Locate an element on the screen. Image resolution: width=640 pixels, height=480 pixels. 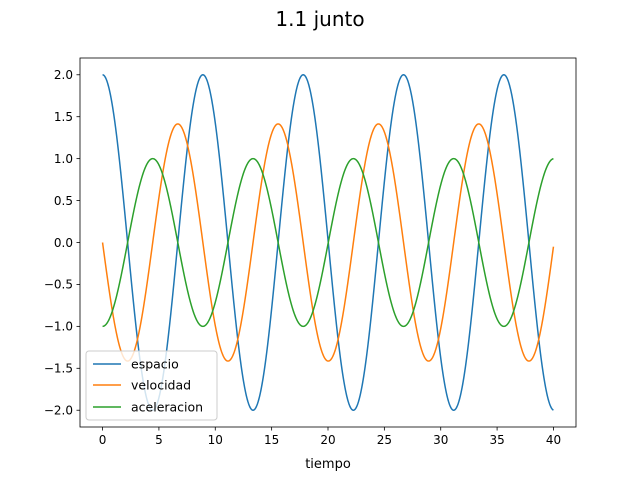
legend: espacio velocidad aceleracion is located at coordinates (151, 385).